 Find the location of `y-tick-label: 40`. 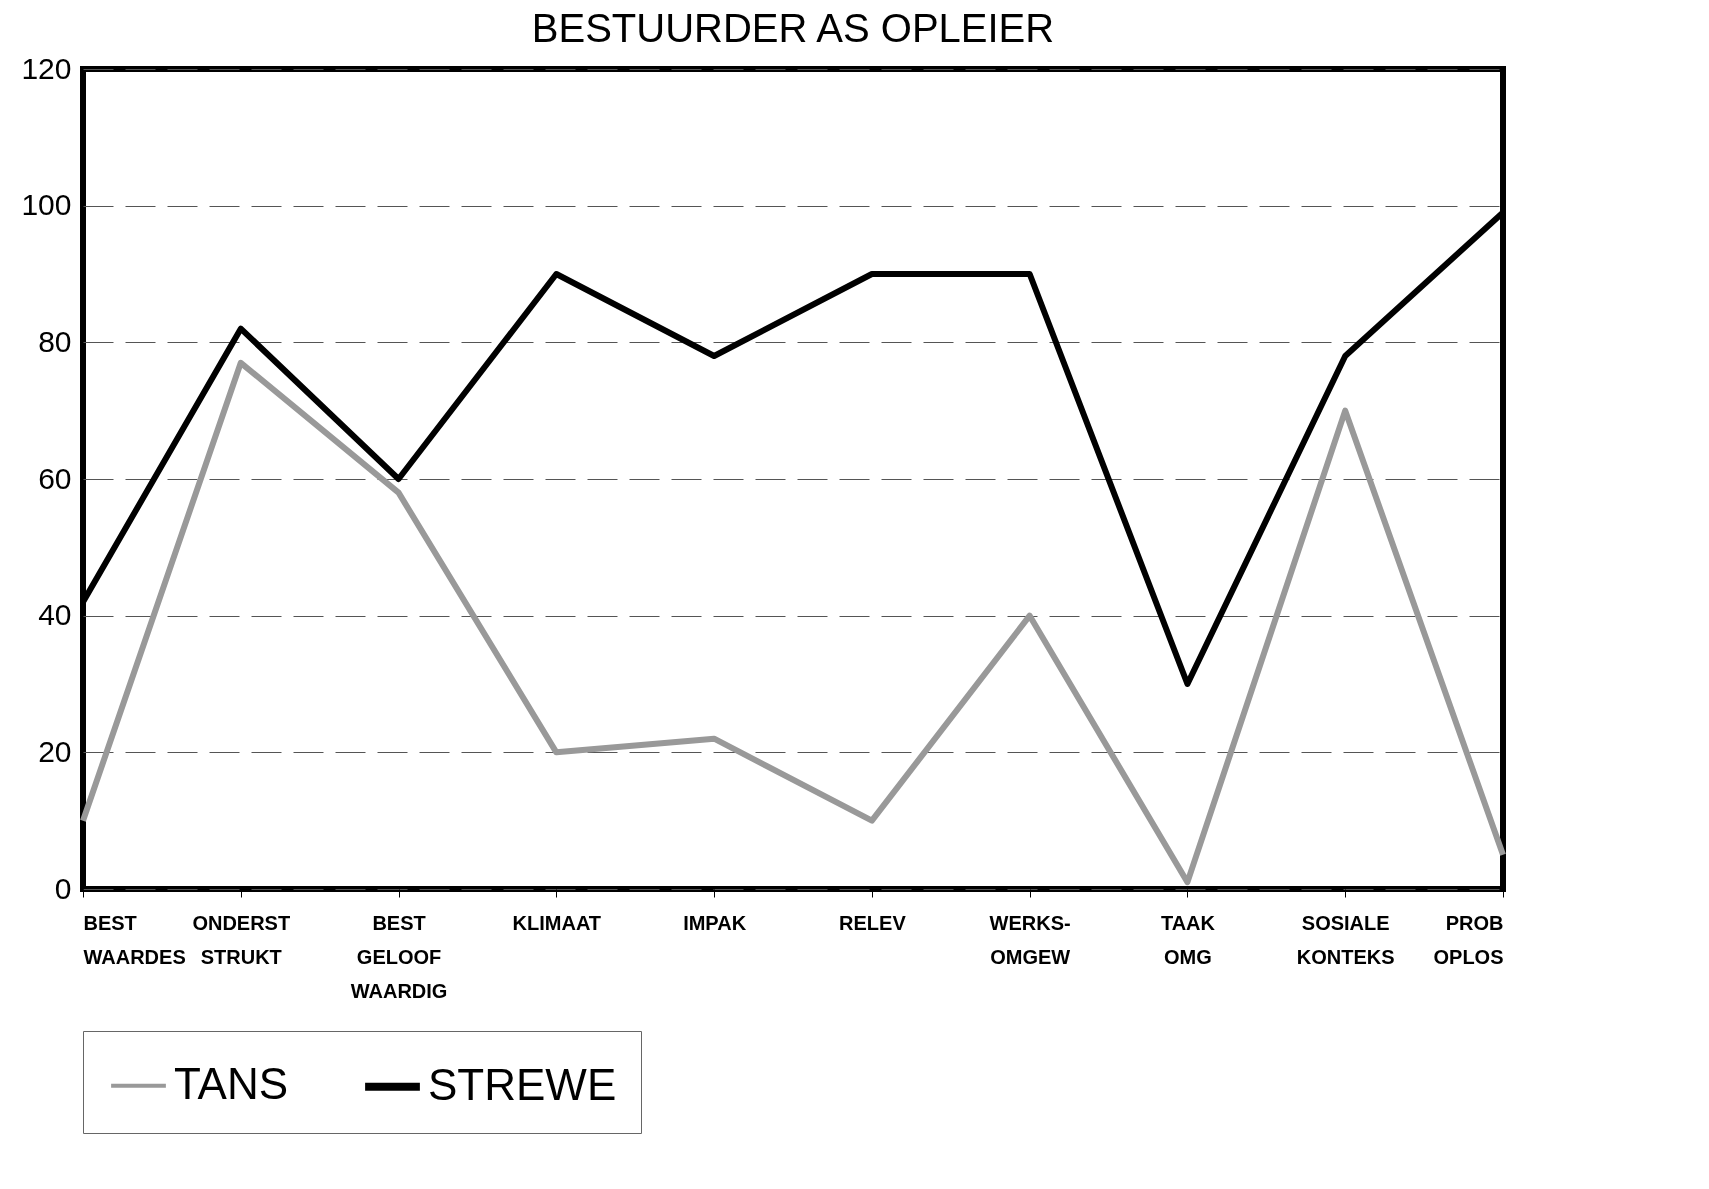

y-tick-label: 40 is located at coordinates (55, 615).